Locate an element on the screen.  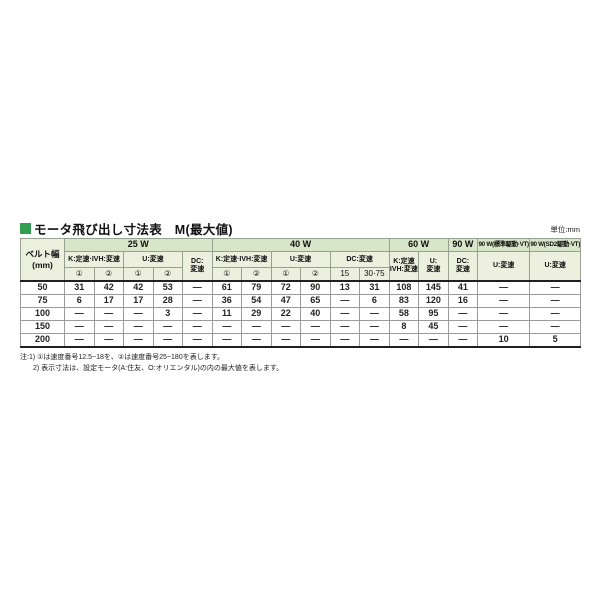
header-25w-k-ivh: K:定速·IVH:変速 is located at coordinates (94, 259).